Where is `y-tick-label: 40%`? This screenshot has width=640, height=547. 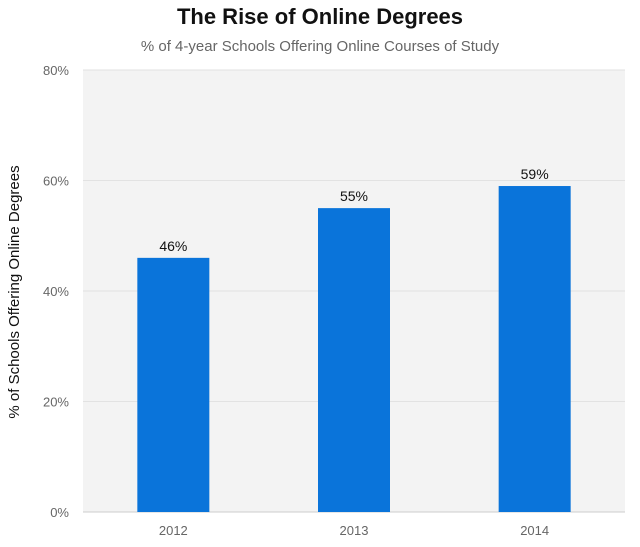 y-tick-label: 40% is located at coordinates (56, 291).